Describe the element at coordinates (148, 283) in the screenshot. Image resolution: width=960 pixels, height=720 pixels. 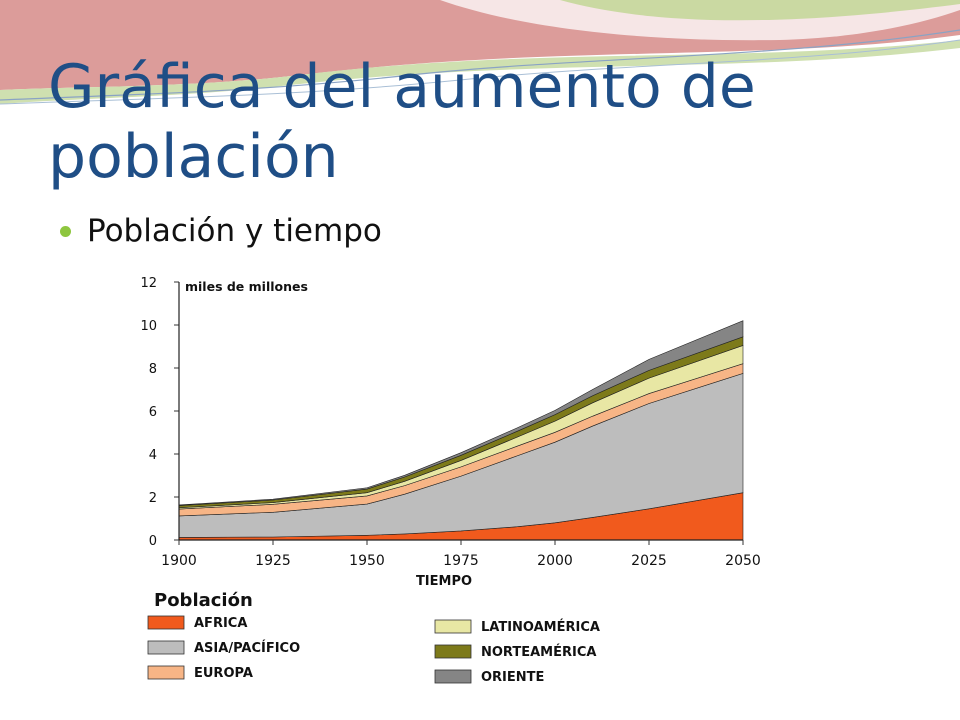
I see `y-tick-label: 12` at that location.